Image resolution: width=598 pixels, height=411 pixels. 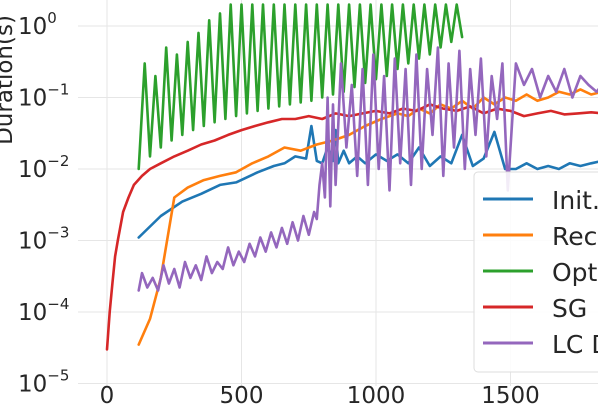 I want to click on legend-label-3: SG, so click(x=569, y=308).